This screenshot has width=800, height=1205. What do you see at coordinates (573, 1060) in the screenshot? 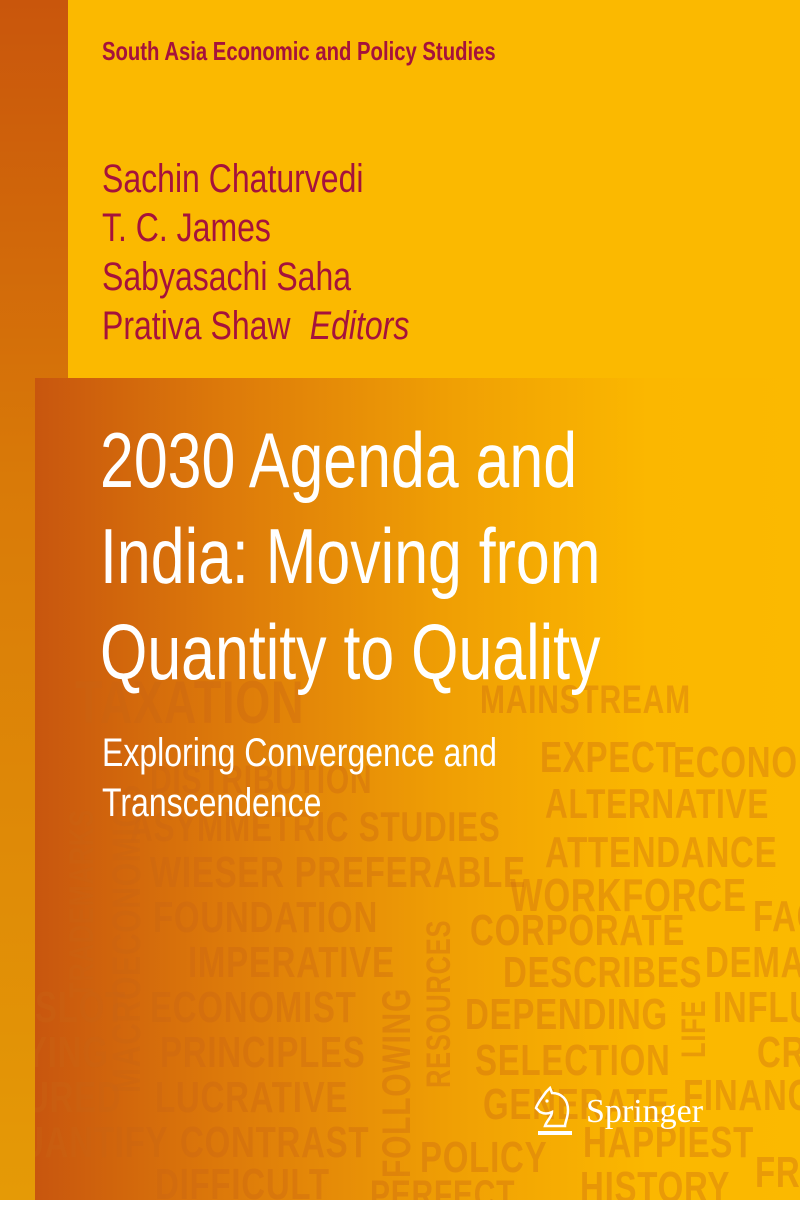
I see `bg-word: SELECTION` at bounding box center [573, 1060].